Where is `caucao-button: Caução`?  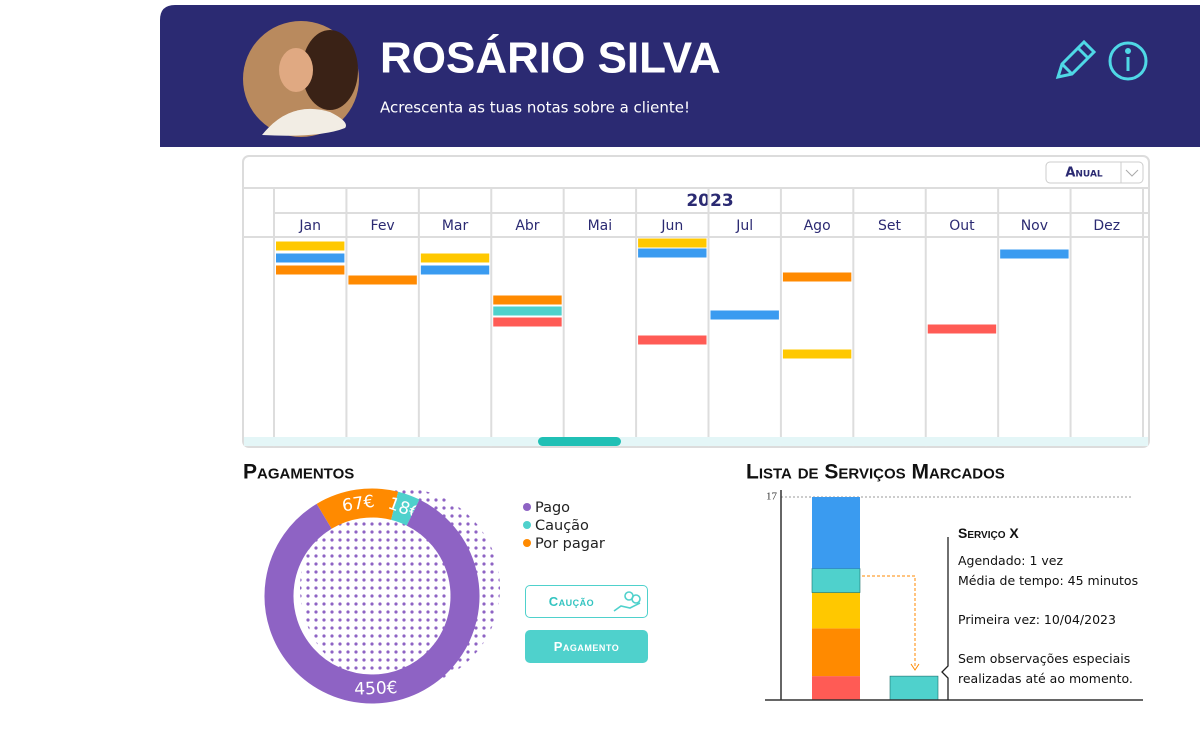
caucao-button: Caução is located at coordinates (586, 601).